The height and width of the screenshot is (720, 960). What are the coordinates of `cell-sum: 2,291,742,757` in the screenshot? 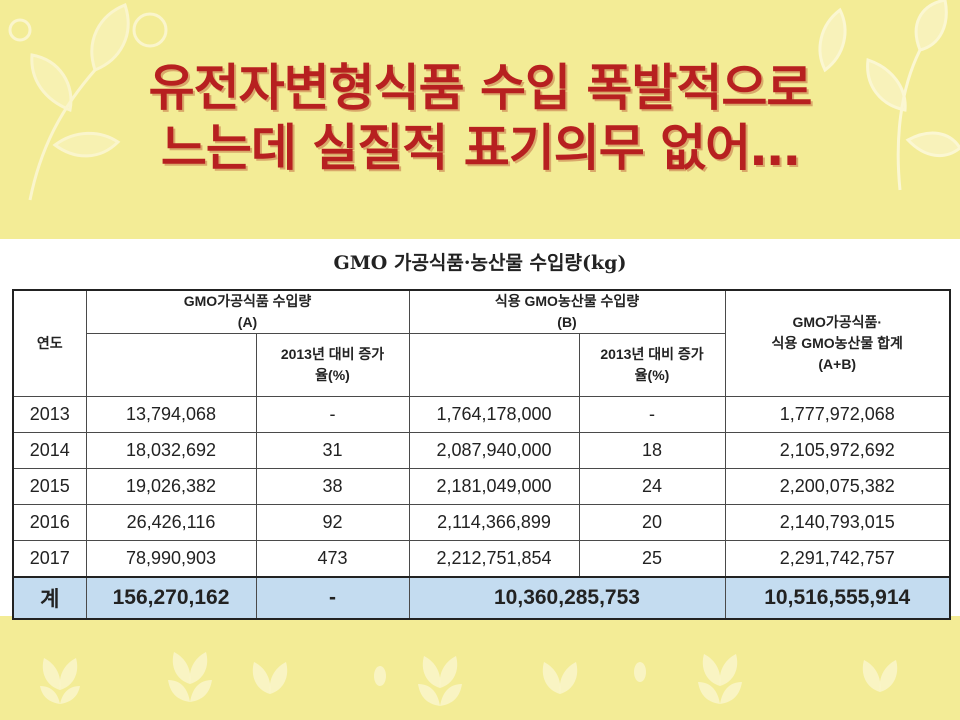 It's located at (837, 559).